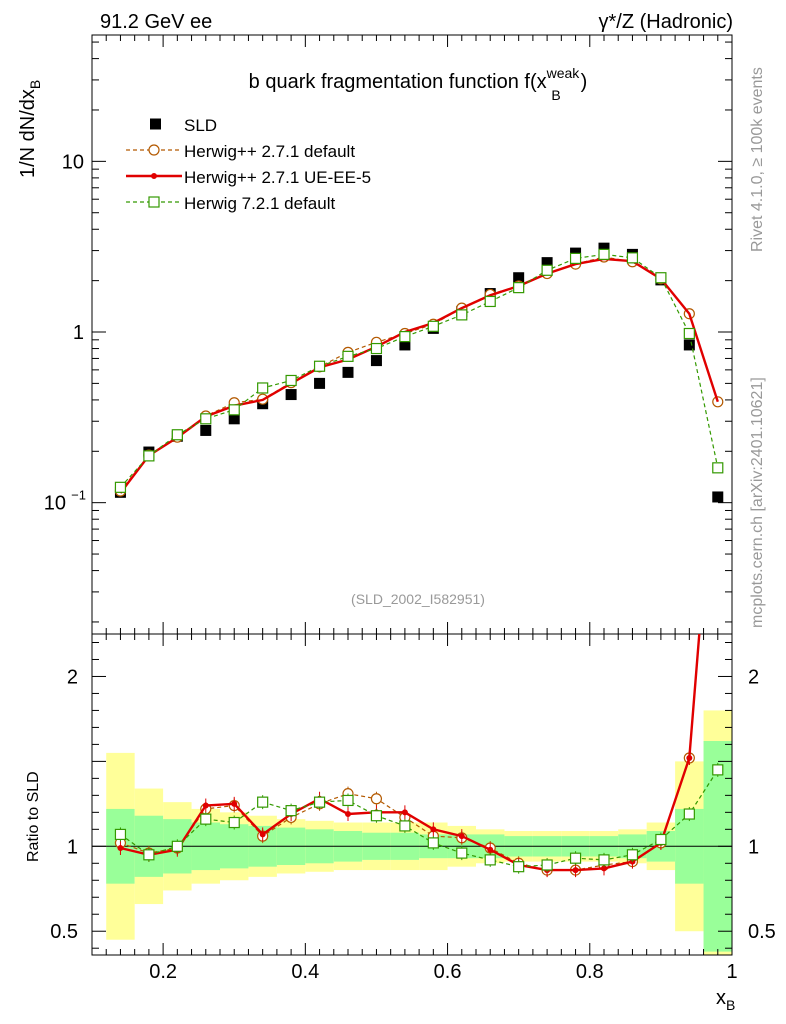 The width and height of the screenshot is (786, 1024). Describe the element at coordinates (163, 972) in the screenshot. I see `x-tick-label: 0.2` at that location.